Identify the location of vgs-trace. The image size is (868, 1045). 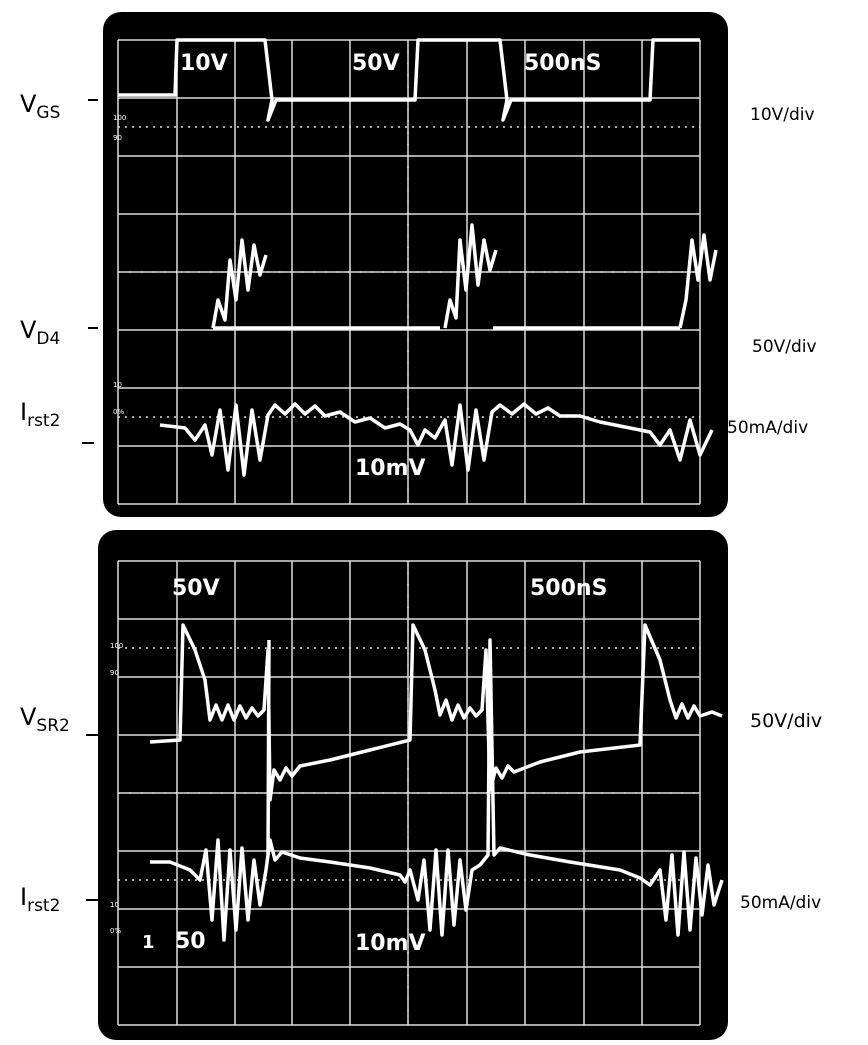
(409, 80).